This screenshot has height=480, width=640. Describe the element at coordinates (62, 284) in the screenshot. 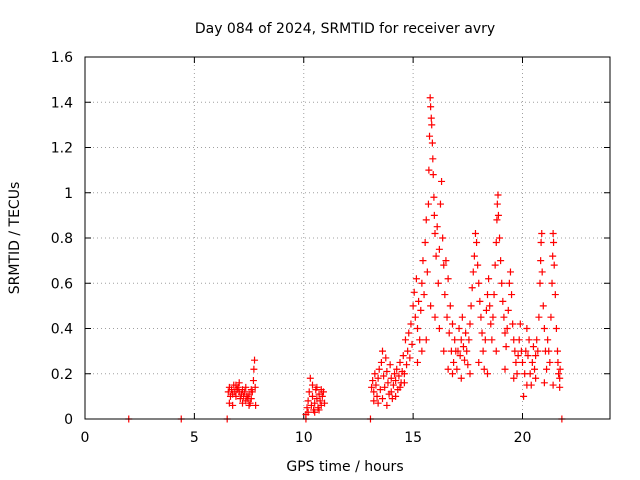

I see `y-tick-label: 0.6` at that location.